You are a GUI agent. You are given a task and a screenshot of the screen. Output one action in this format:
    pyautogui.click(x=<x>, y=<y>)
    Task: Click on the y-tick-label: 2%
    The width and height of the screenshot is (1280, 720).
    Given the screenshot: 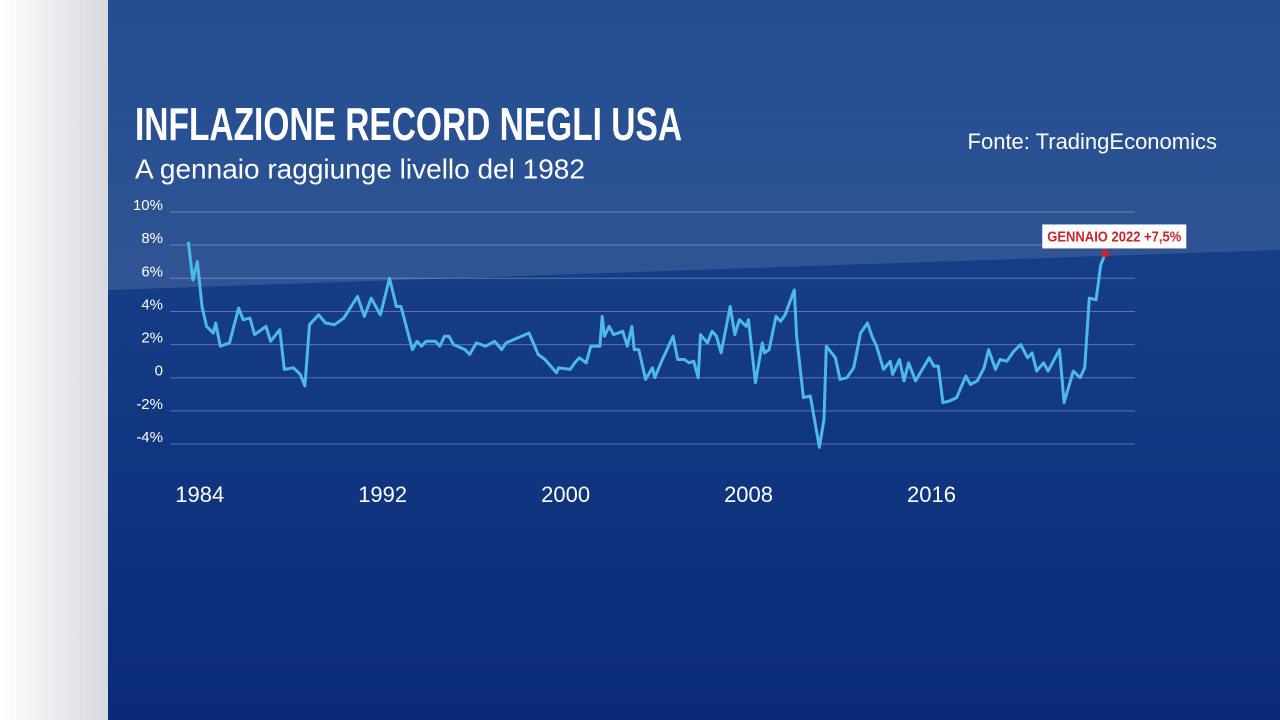 What is the action you would take?
    pyautogui.click(x=152, y=338)
    